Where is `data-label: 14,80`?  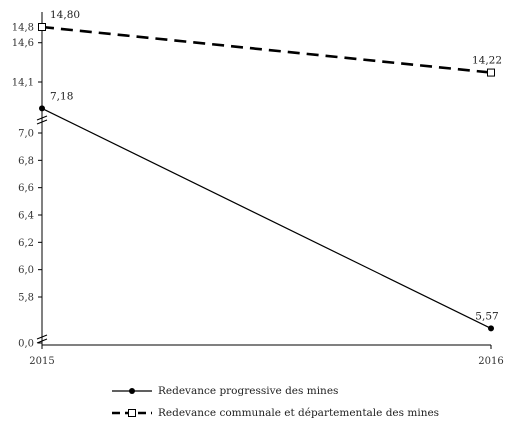
data-label: 14,80 is located at coordinates (65, 15).